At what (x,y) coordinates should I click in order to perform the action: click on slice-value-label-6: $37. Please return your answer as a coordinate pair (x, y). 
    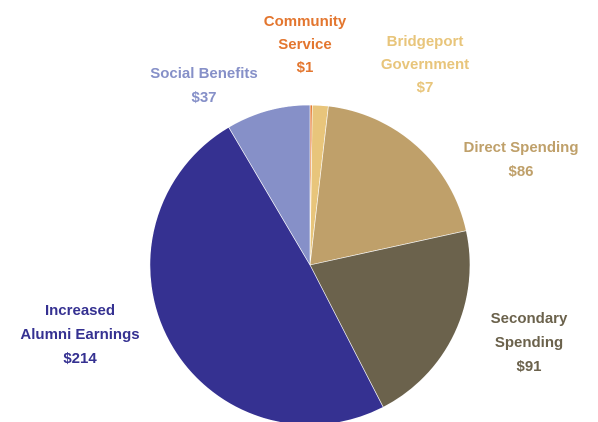
    Looking at the image, I should click on (203, 97).